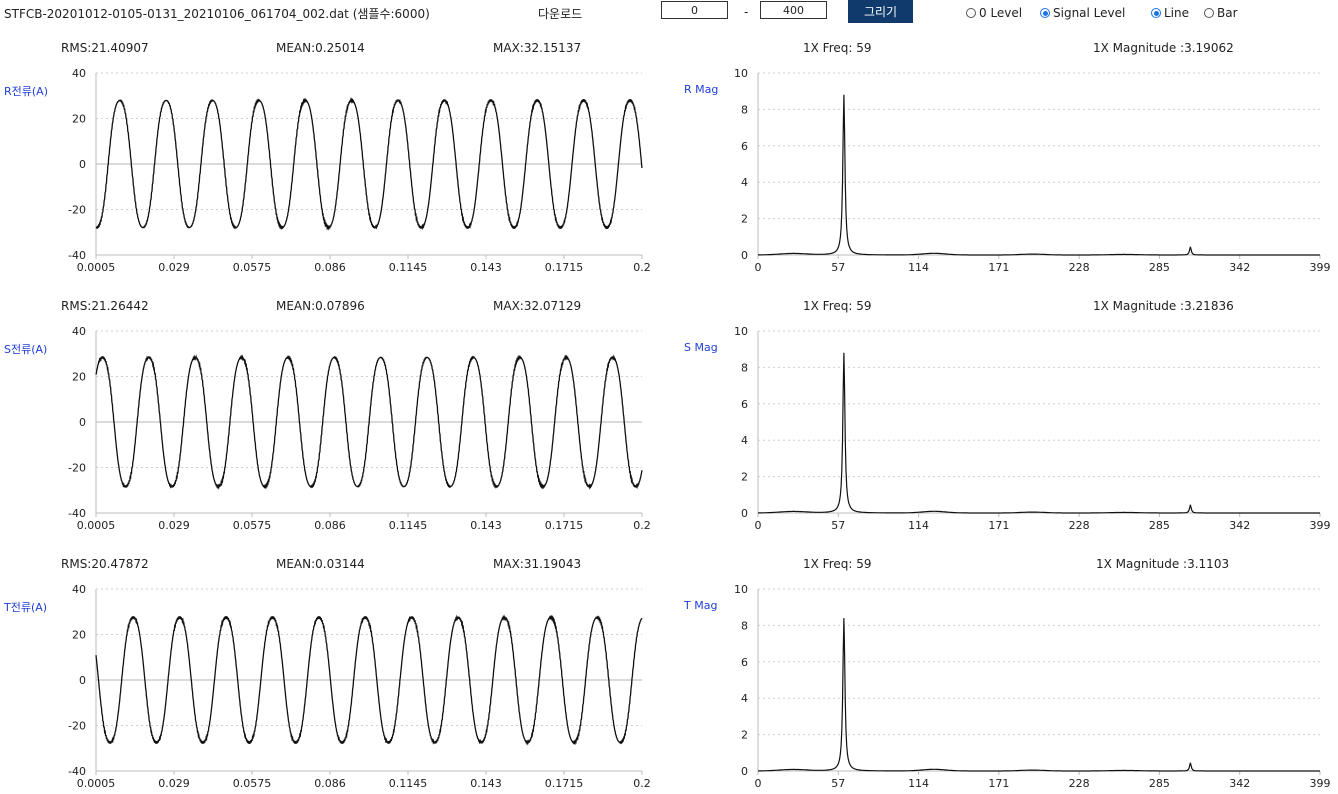 The height and width of the screenshot is (794, 1338). Describe the element at coordinates (1159, 525) in the screenshot. I see `spectrum-s-xtick-label: 285` at that location.